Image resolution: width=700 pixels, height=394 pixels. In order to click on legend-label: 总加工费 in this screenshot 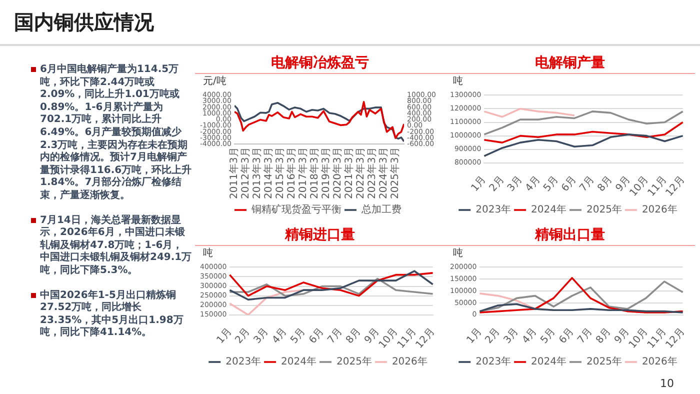, I will do `click(381, 210)`.